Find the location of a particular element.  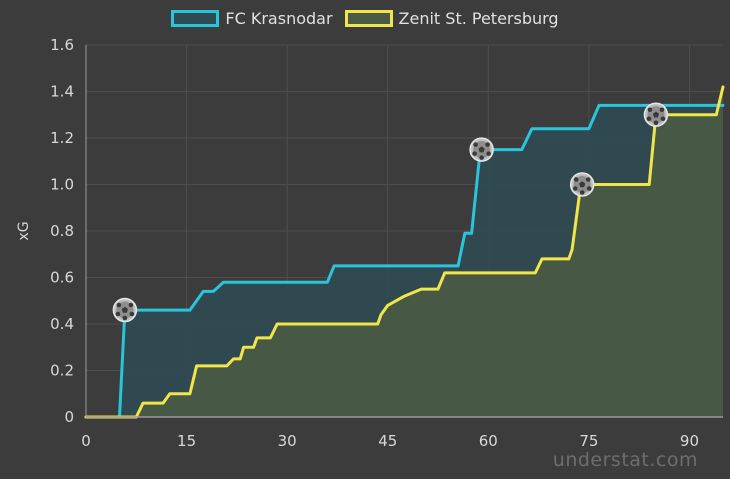

x-tick-label-6: 90 is located at coordinates (689, 441).